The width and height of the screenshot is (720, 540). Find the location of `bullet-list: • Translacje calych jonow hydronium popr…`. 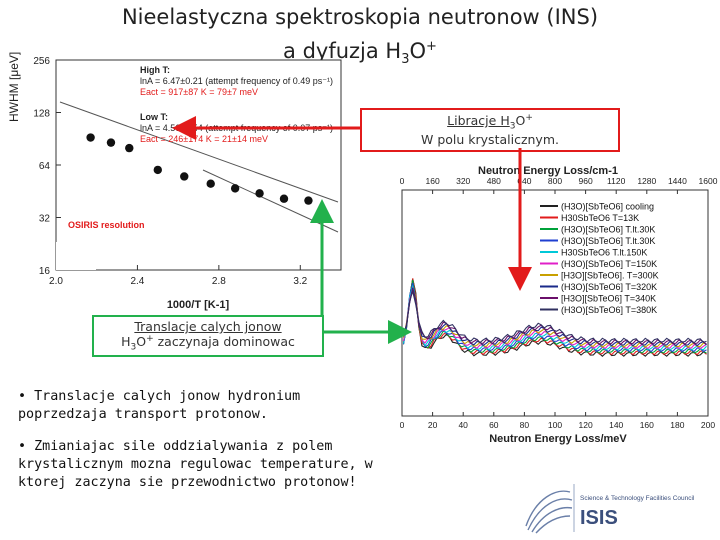

bullet-list: • Translacje calych jonow hydronium popr… is located at coordinates (198, 447).